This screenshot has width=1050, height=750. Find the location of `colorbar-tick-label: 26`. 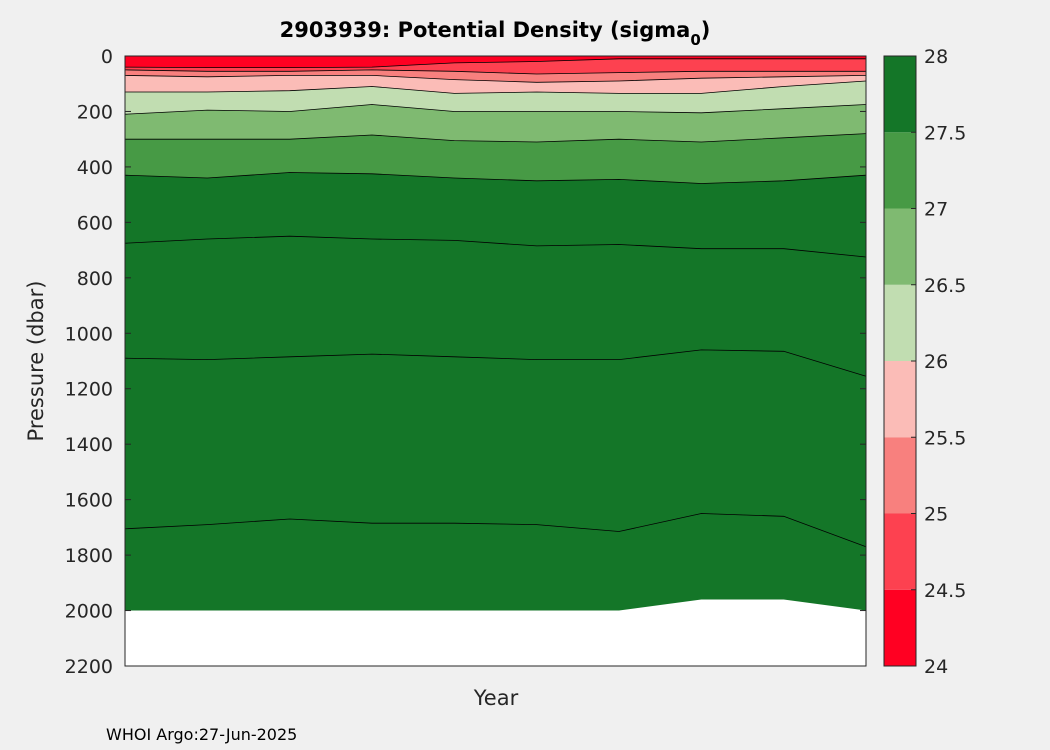

colorbar-tick-label: 26 is located at coordinates (936, 362).